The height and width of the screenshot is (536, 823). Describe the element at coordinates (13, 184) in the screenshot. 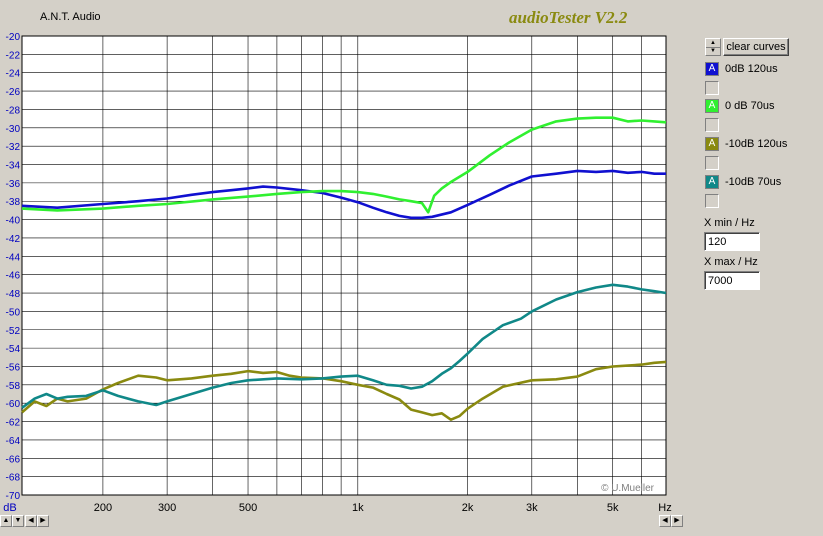

I see `y-tick-label: -36` at that location.